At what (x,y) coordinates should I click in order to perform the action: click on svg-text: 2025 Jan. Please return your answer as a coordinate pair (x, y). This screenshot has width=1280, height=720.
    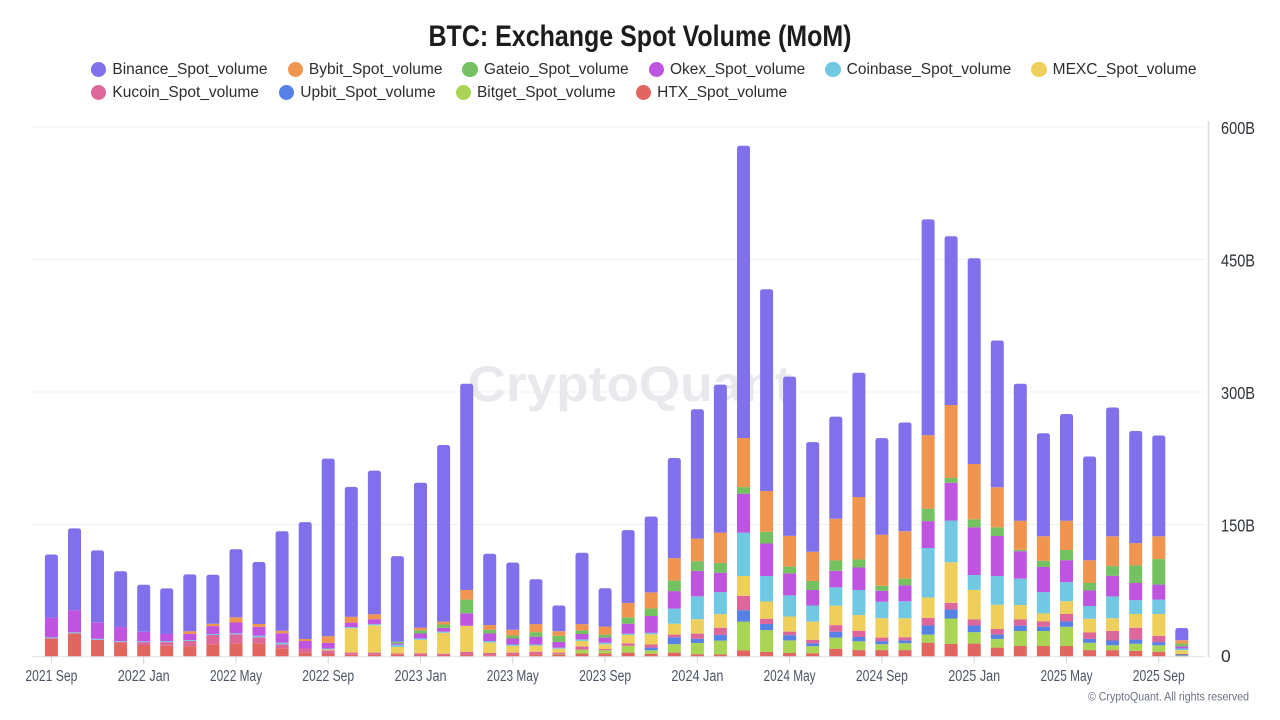
    Looking at the image, I should click on (974, 676).